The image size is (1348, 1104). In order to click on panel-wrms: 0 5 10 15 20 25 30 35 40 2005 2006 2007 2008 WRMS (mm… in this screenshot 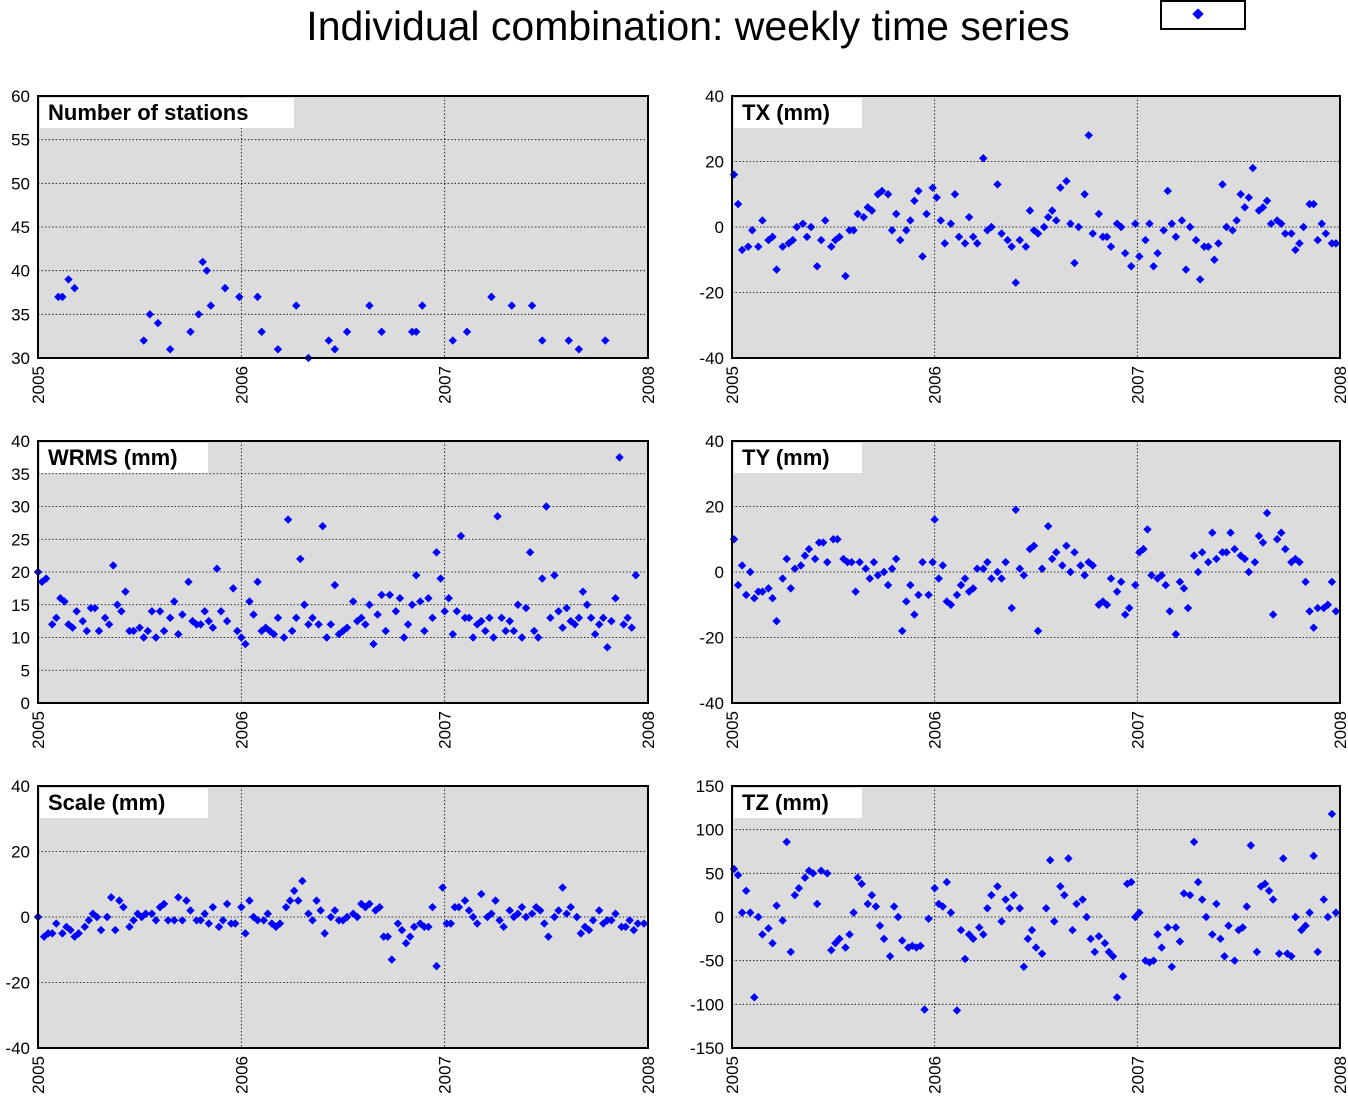, I will do `click(334, 590)`.